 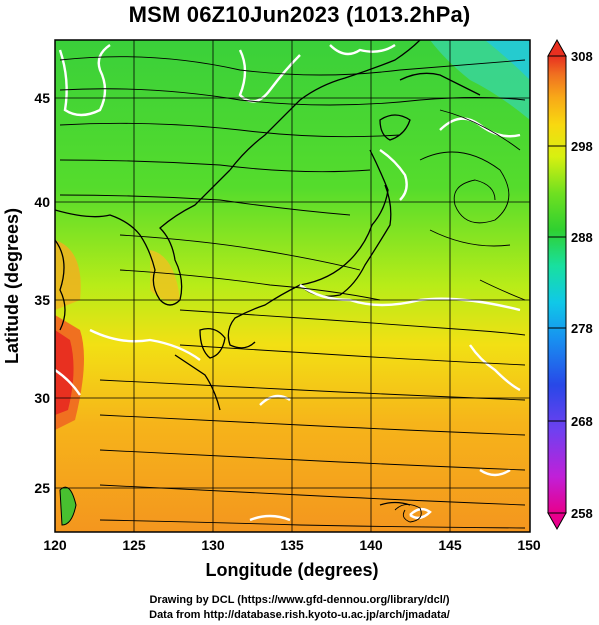 I want to click on y-axis: 25 30 35 40 45, so click(x=42, y=293).